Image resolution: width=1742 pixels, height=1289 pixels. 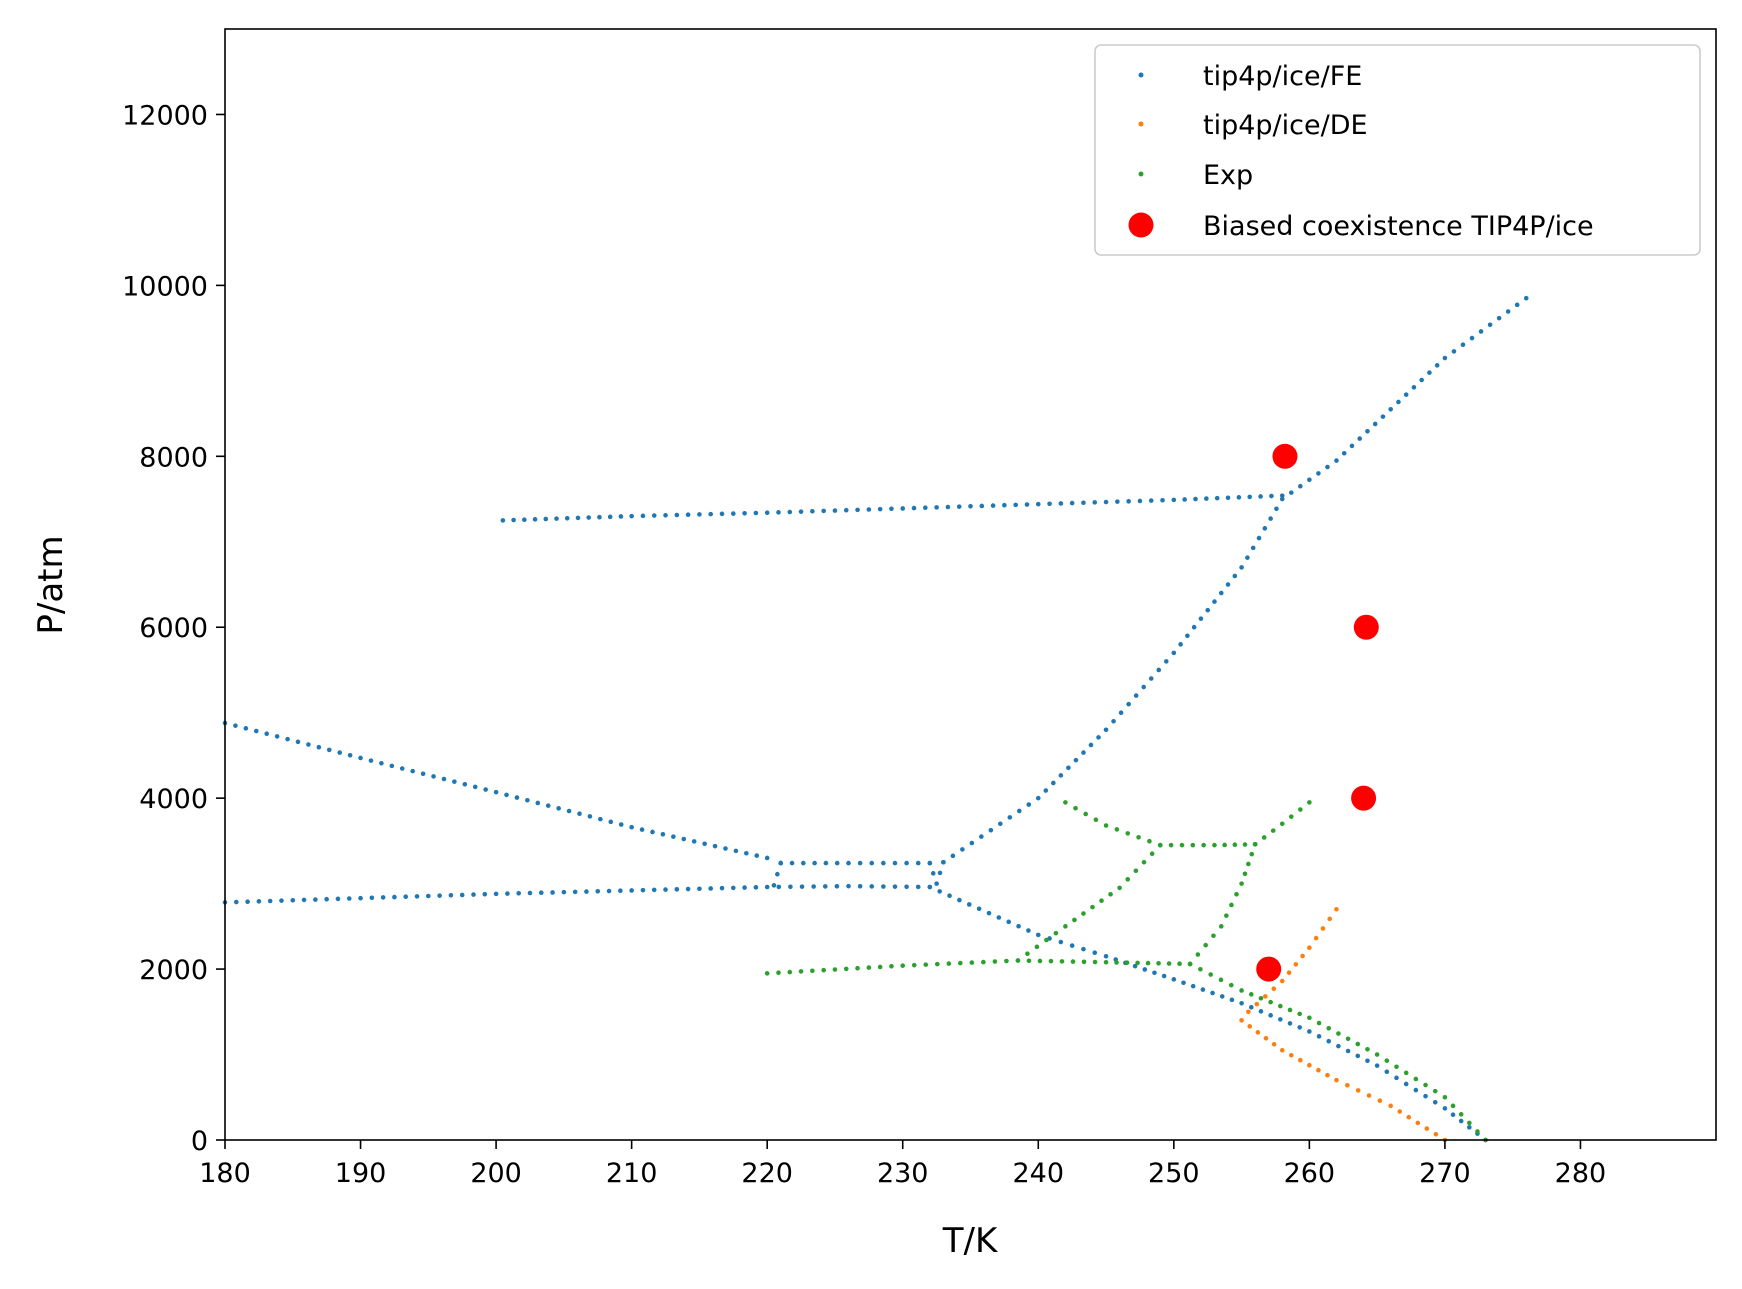 I want to click on coexistence-point, so click(x=1364, y=798).